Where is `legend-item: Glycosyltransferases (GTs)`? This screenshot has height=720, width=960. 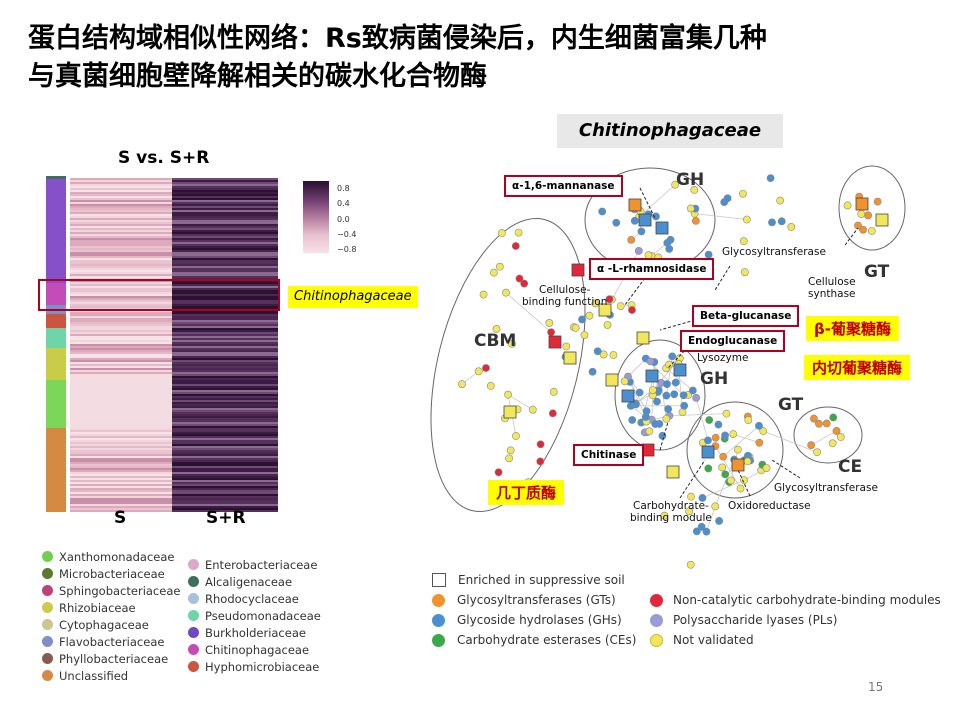 legend-item: Glycosyltransferases (GTs) is located at coordinates (534, 600).